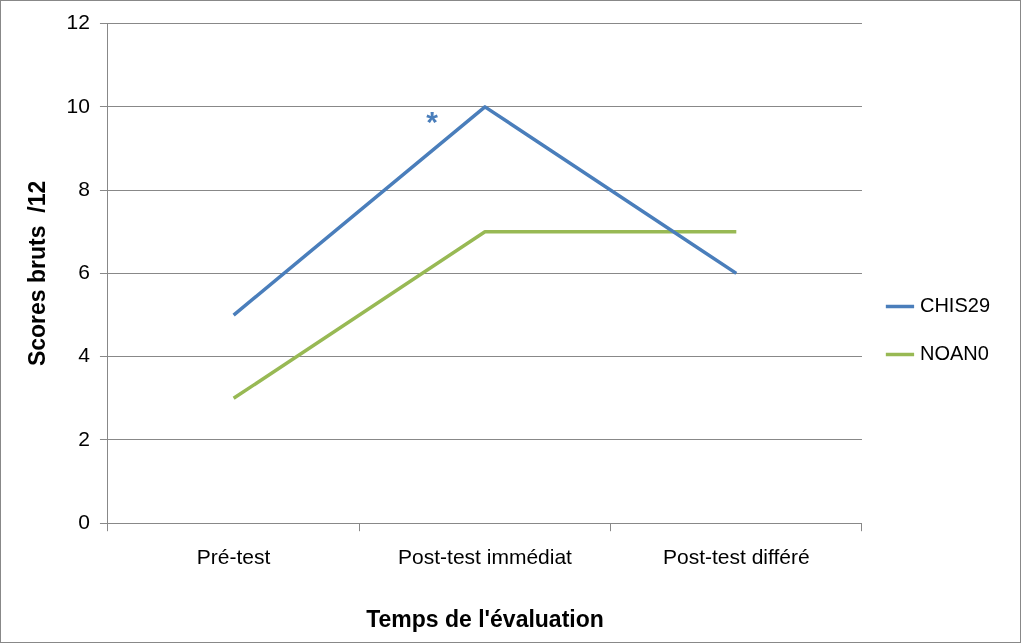 This screenshot has width=1021, height=643. Describe the element at coordinates (954, 353) in the screenshot. I see `legend-label: NOAN0` at that location.